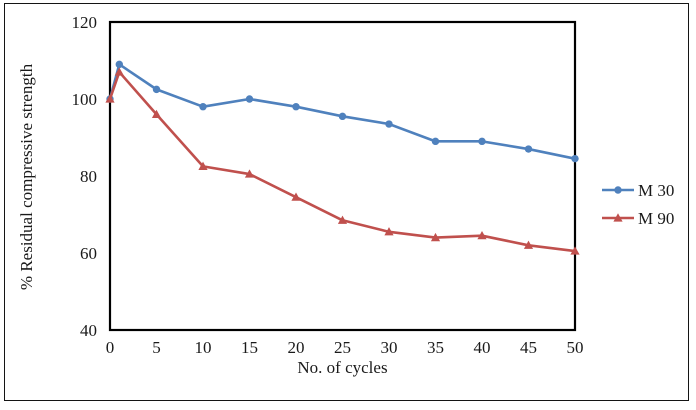 This screenshot has height=410, width=696. I want to click on x-tick-label: 25, so click(342, 347).